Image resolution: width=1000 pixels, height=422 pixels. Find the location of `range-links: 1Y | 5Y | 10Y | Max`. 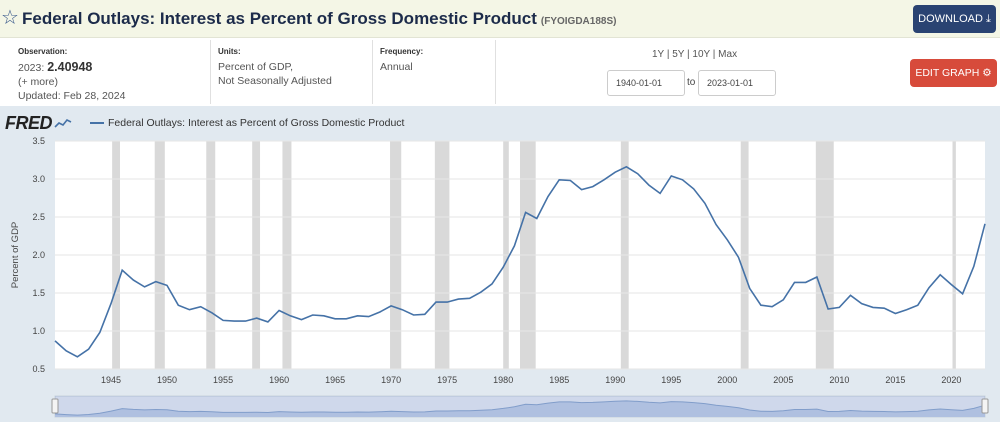

range-links: 1Y | 5Y | 10Y | Max is located at coordinates (695, 54).